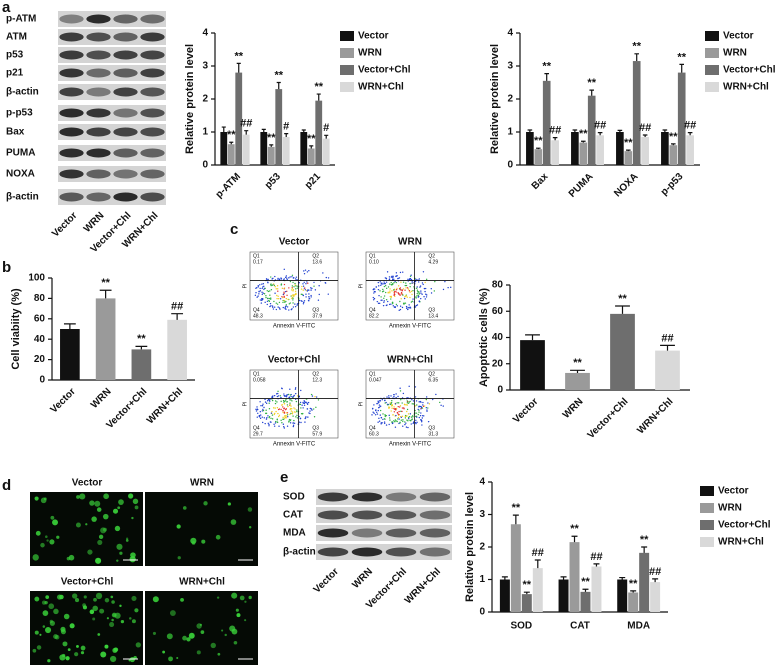 The height and width of the screenshot is (668, 778). What do you see at coordinates (482, 514) in the screenshot?
I see `y-tick-label: 3` at bounding box center [482, 514].